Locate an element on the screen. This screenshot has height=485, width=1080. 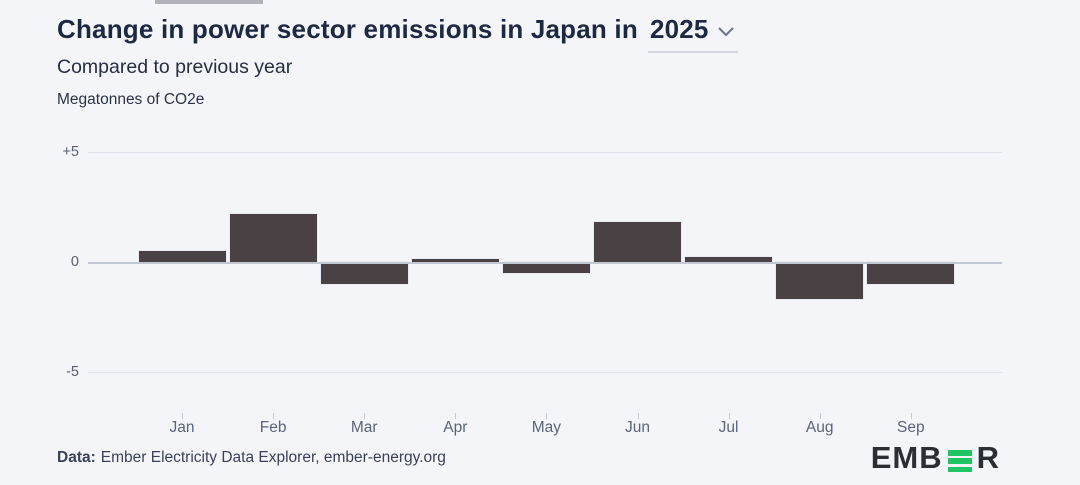
chevron-down-icon is located at coordinates (726, 31).